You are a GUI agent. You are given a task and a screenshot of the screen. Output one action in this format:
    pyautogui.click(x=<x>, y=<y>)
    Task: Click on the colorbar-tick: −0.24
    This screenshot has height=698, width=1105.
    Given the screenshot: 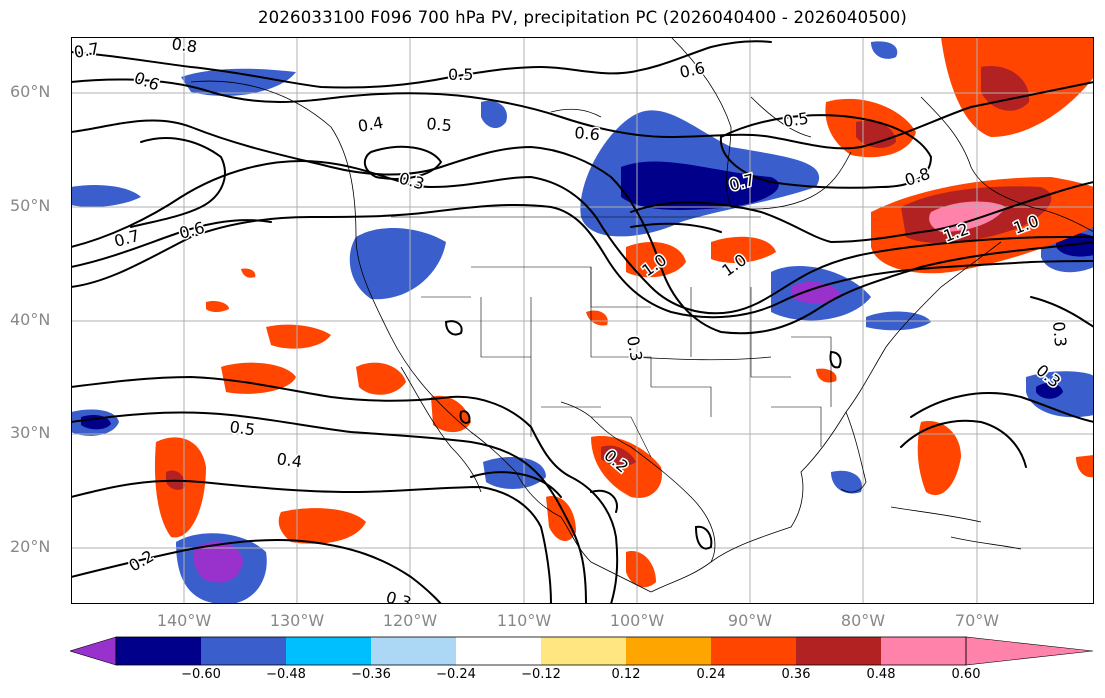 What is the action you would take?
    pyautogui.click(x=456, y=674)
    